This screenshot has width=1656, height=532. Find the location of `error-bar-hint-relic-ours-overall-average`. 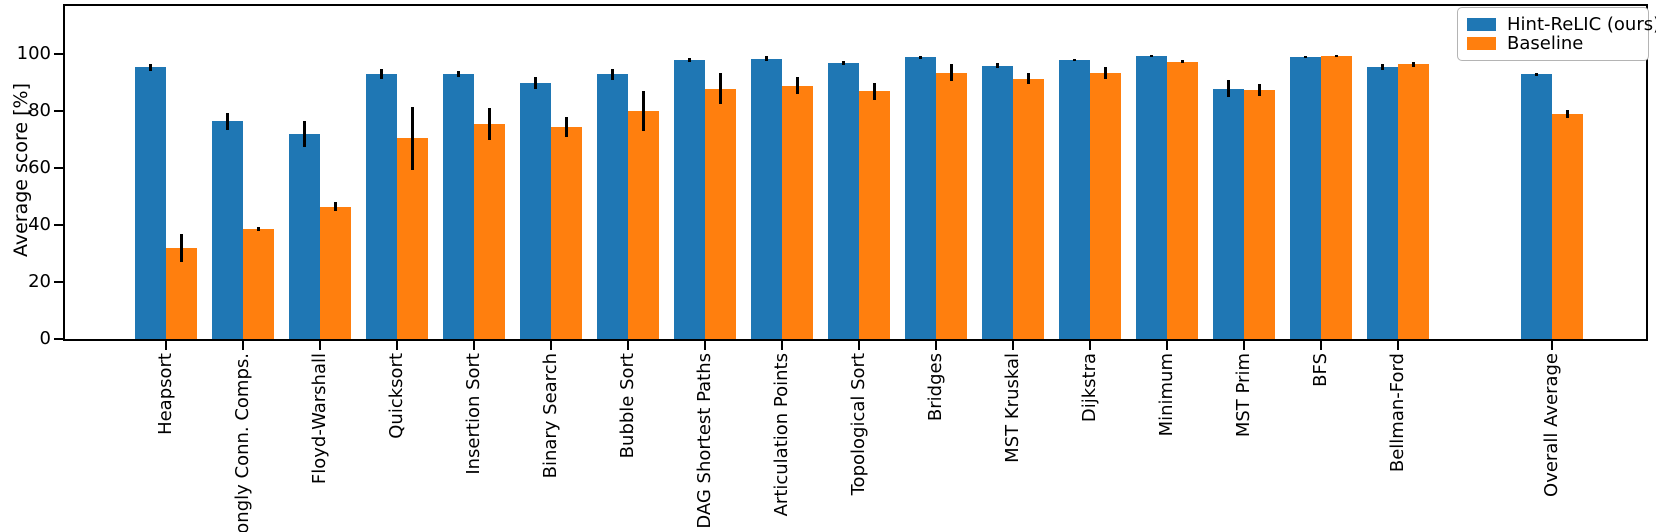

error-bar-hint-relic-ours-overall-average is located at coordinates (1536, 74).